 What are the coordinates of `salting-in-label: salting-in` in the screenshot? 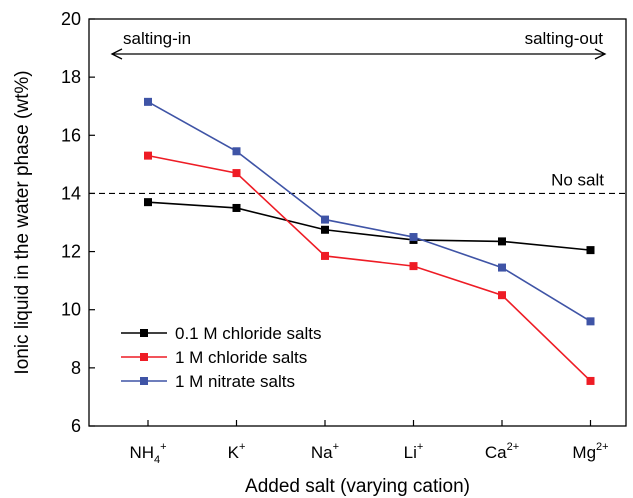 It's located at (157, 38).